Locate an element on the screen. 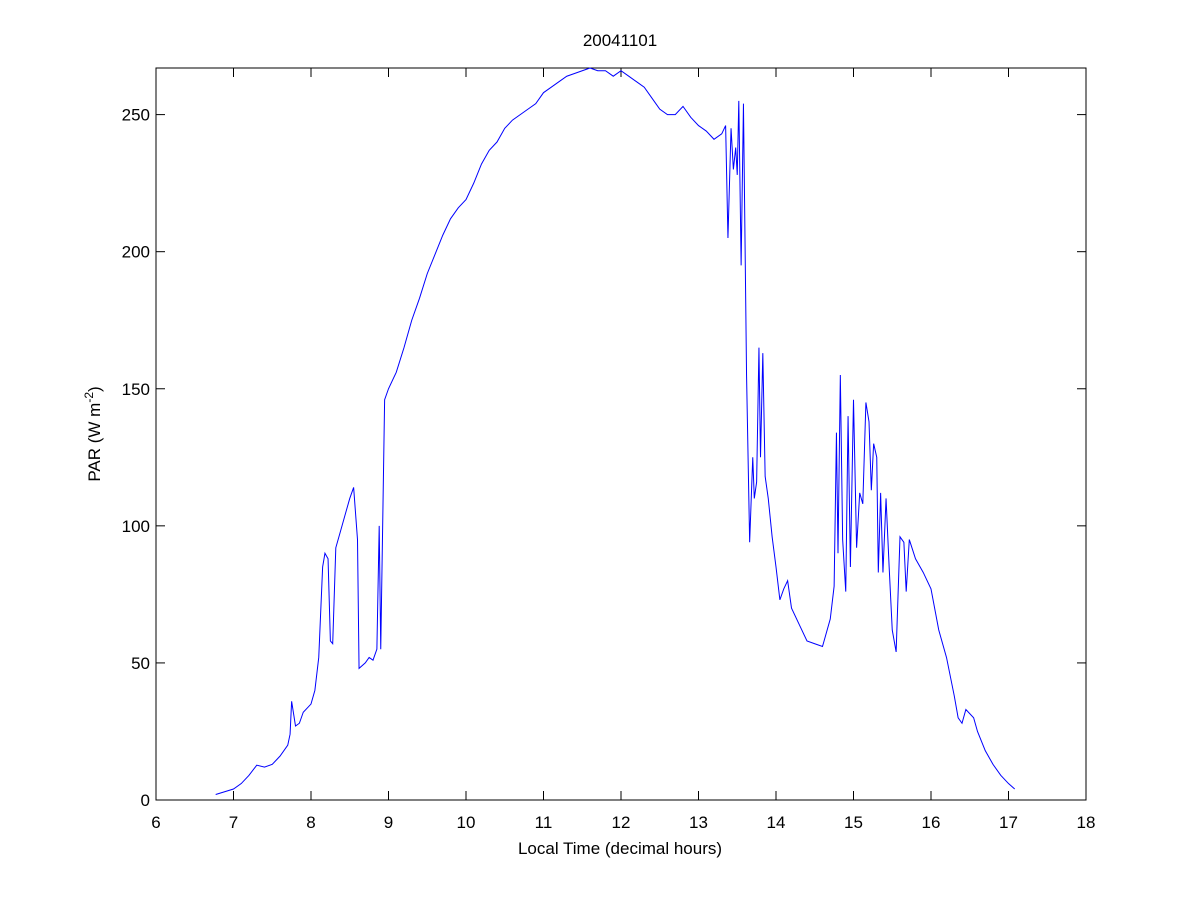  y-axis-label-main: PAR (W m is located at coordinates (94, 442).